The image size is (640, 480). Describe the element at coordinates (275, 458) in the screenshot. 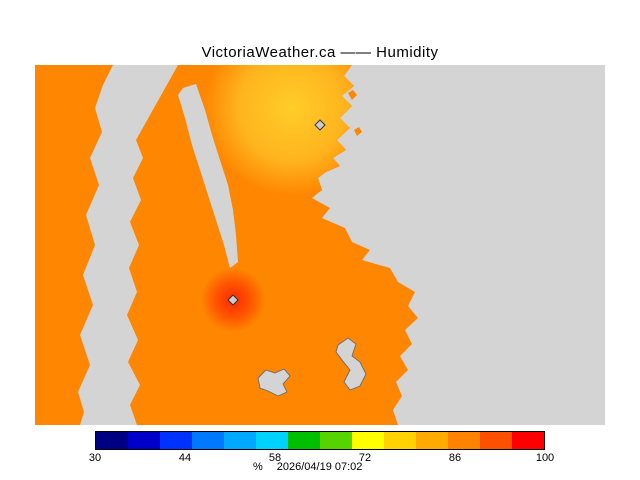

I see `scale-tick-label: 58` at that location.